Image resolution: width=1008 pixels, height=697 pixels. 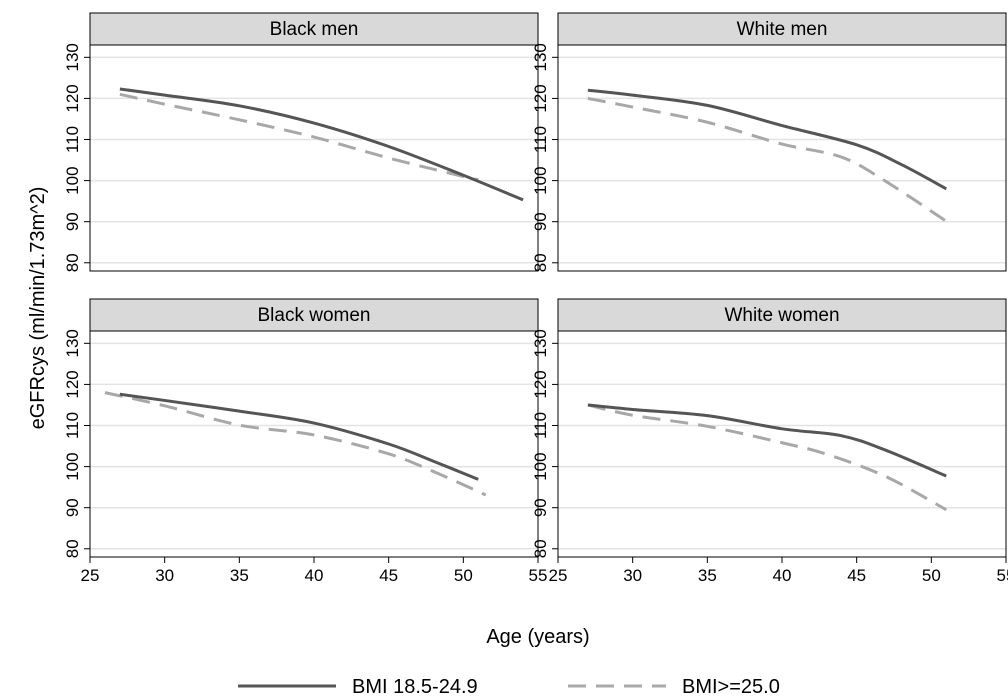 What do you see at coordinates (314, 315) in the screenshot?
I see `strip-title-black-women: Black women` at bounding box center [314, 315].